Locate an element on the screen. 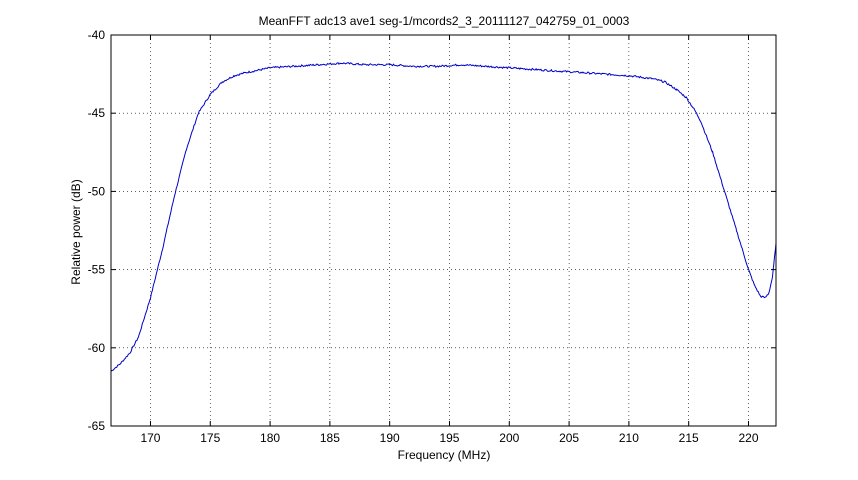 The image size is (858, 480). x-tick-label: 185 is located at coordinates (330, 438).